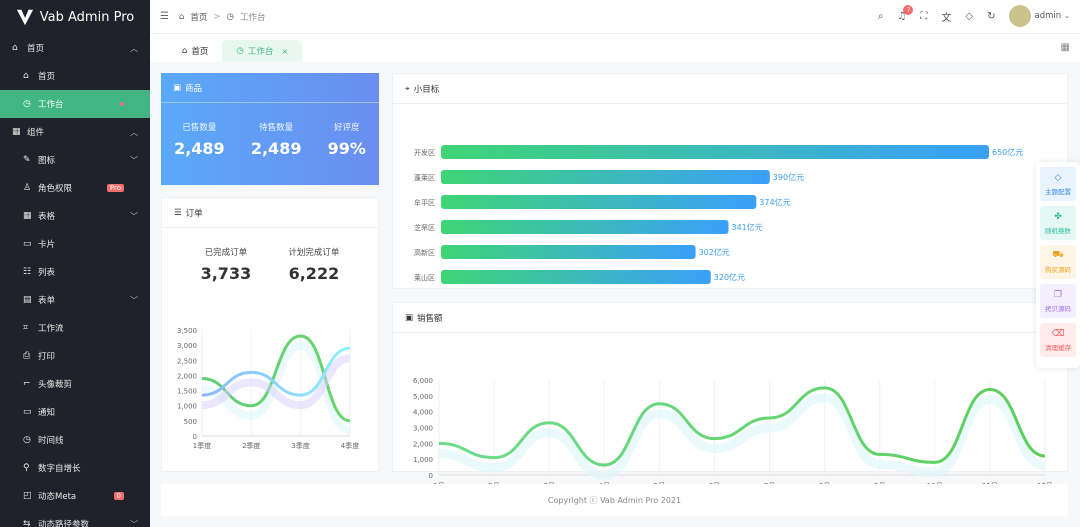  I want to click on sidebar-item: ⚲ 数字自增长, so click(75, 468).